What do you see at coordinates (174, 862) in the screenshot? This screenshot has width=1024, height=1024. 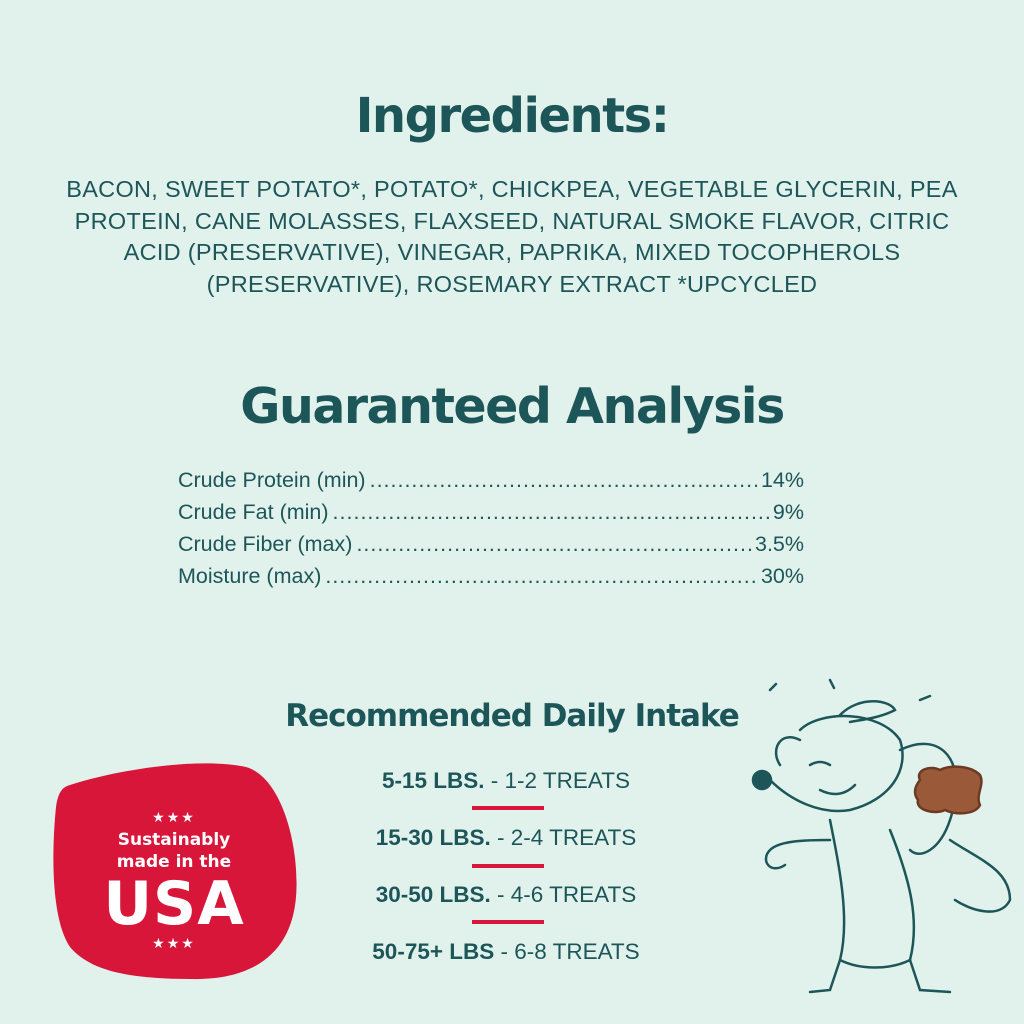 I see `badge-line2: made in the` at bounding box center [174, 862].